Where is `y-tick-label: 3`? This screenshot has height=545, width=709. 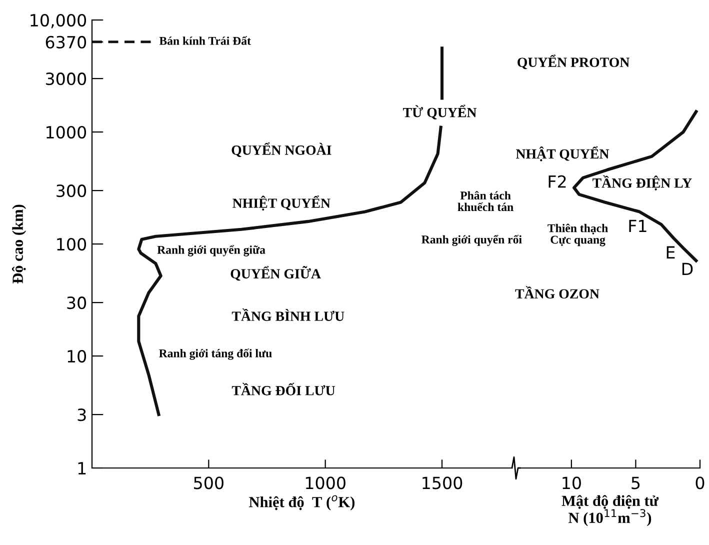 y-tick-label: 3 is located at coordinates (82, 415).